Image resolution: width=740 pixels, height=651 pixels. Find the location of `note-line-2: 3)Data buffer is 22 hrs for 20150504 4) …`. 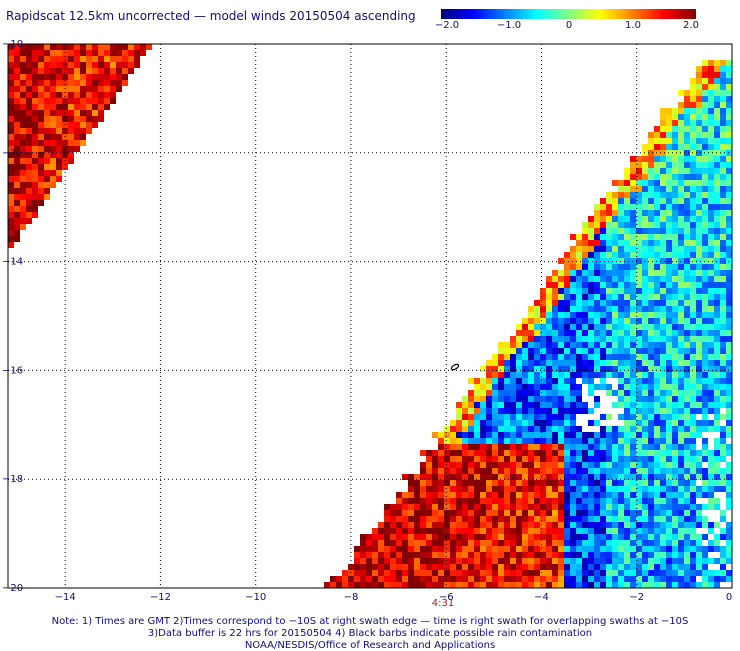

note-line-2: 3)Data buffer is 22 hrs for 20150504 4) … is located at coordinates (370, 633).